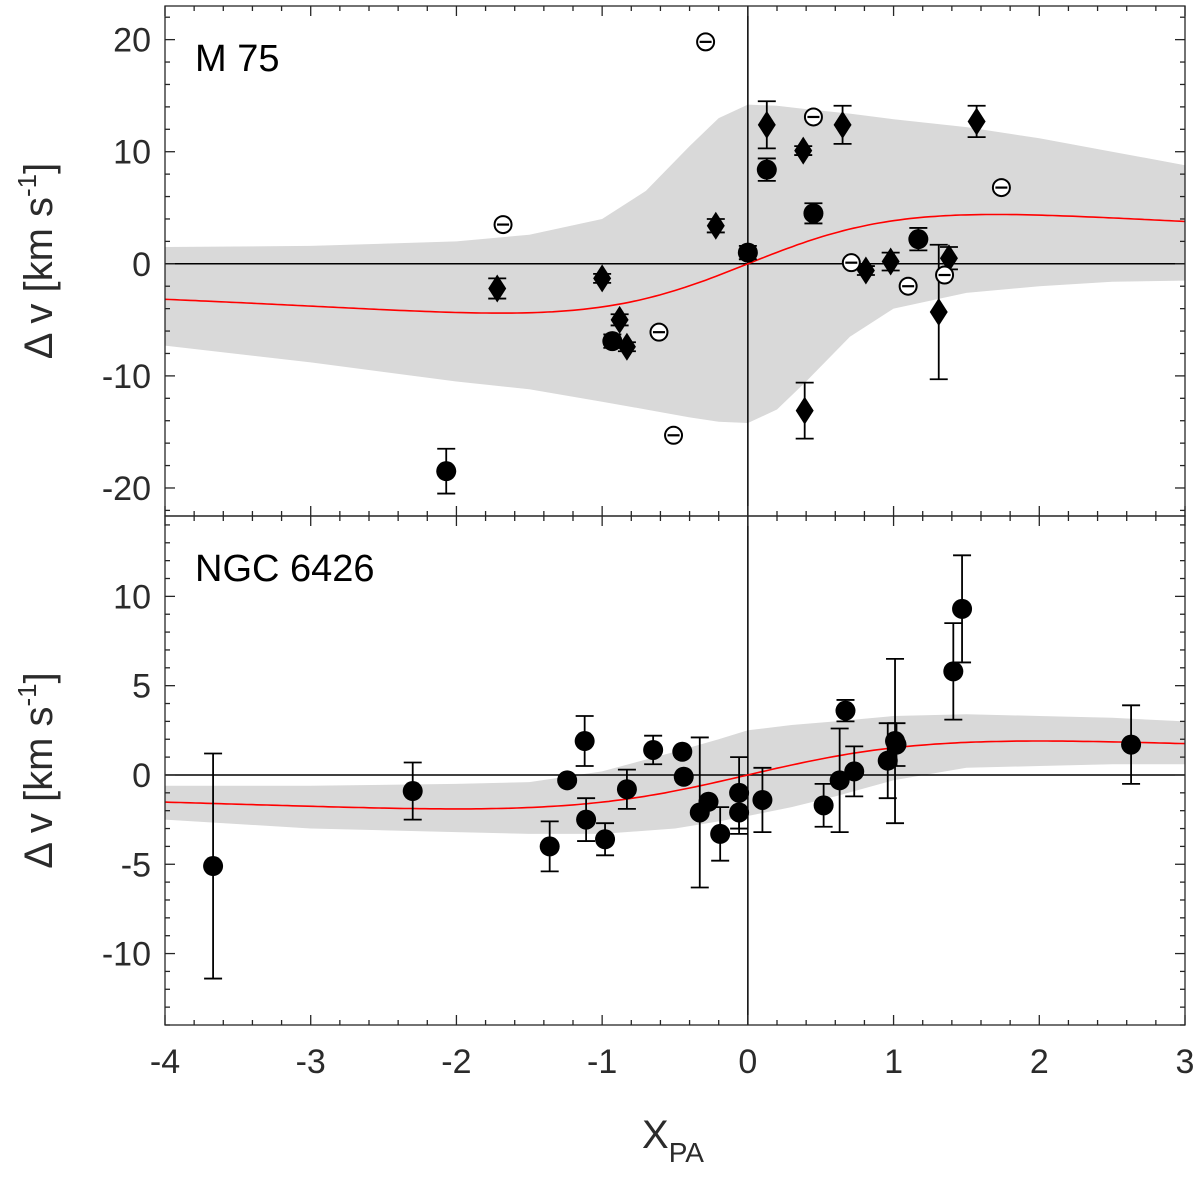 The height and width of the screenshot is (1179, 1200). What do you see at coordinates (682, 326) in the screenshot?
I see `series-filled-circles` at bounding box center [682, 326].